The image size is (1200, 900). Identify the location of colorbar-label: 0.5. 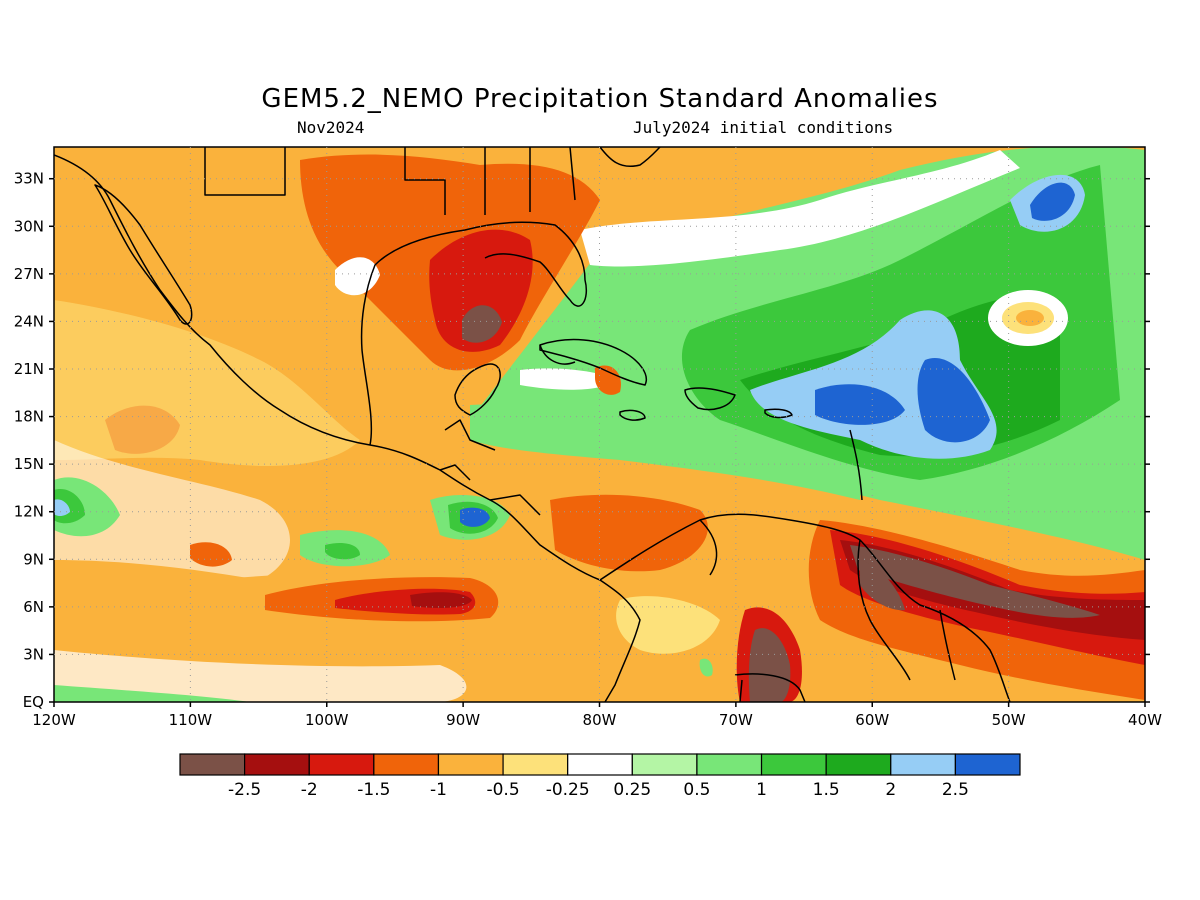
(696, 790).